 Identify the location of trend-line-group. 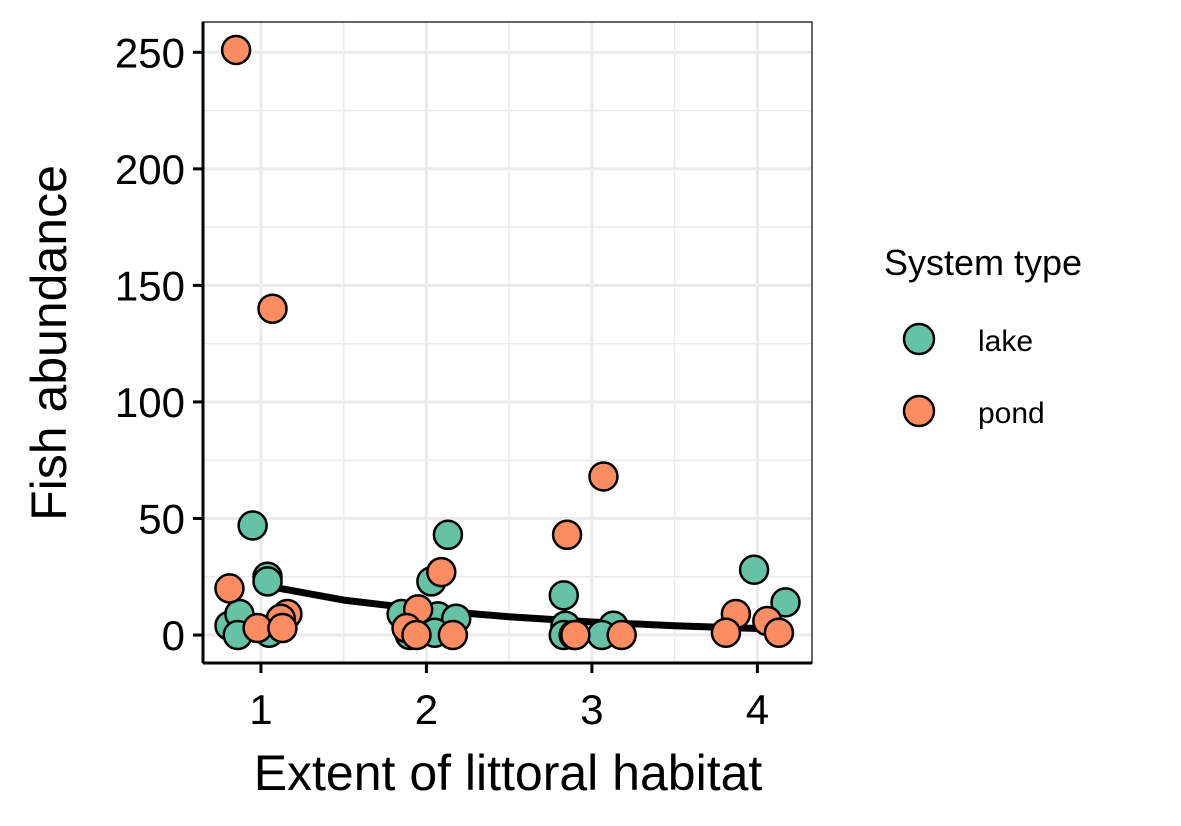
(509, 606).